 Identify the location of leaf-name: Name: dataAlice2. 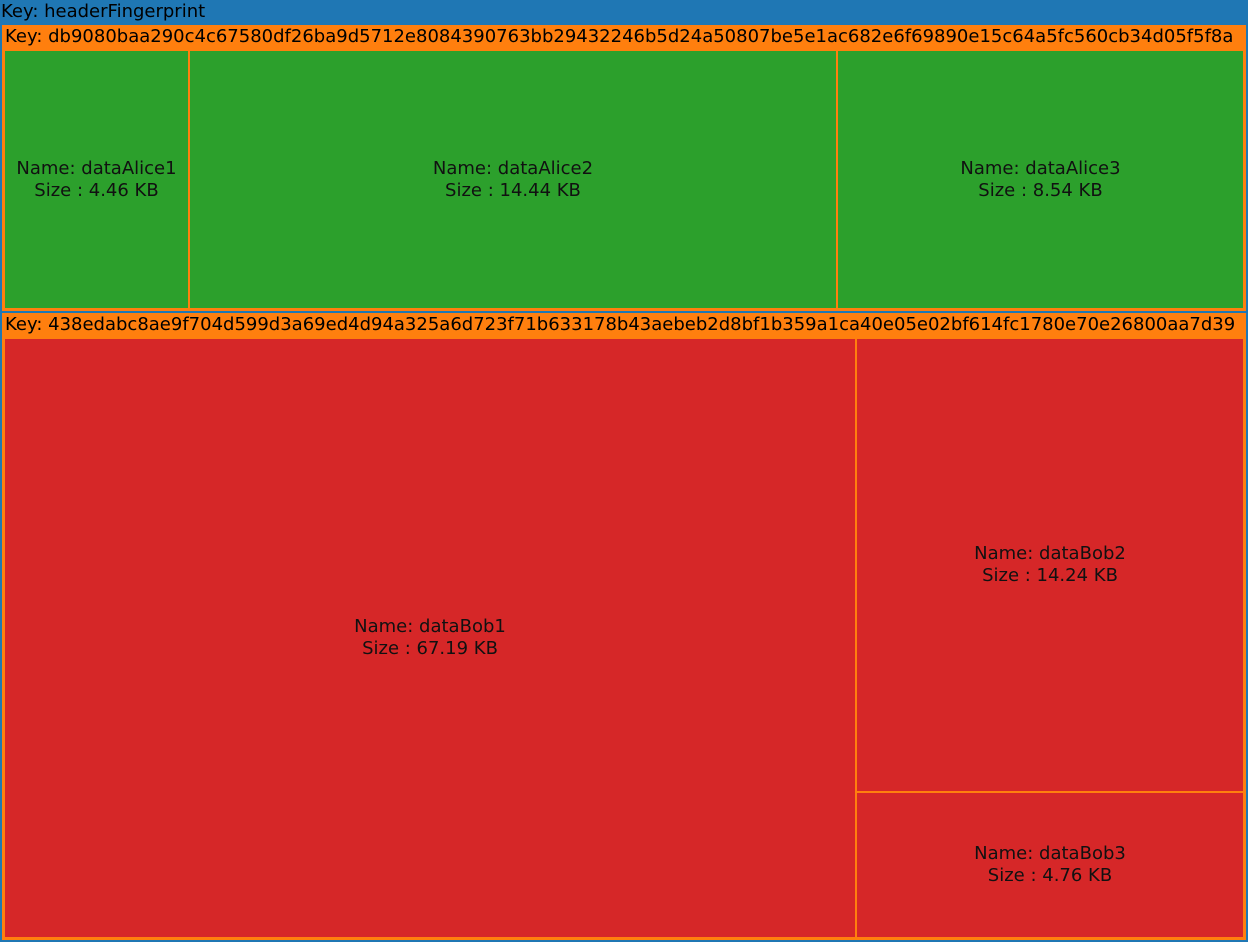
(513, 168).